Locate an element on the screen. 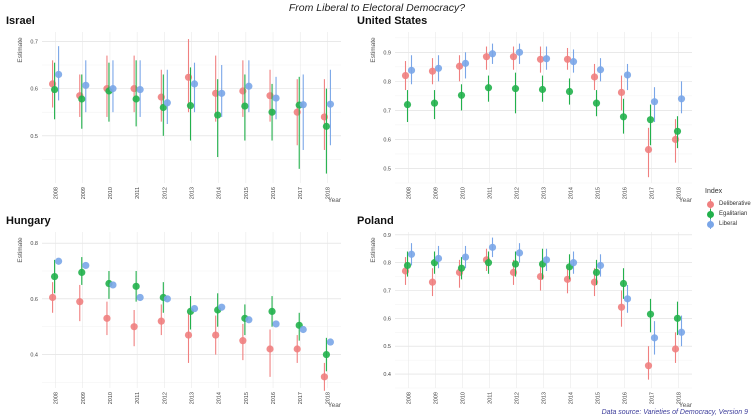 The width and height of the screenshot is (754, 419). legend-item-liberal: Liberal is located at coordinates (728, 224).